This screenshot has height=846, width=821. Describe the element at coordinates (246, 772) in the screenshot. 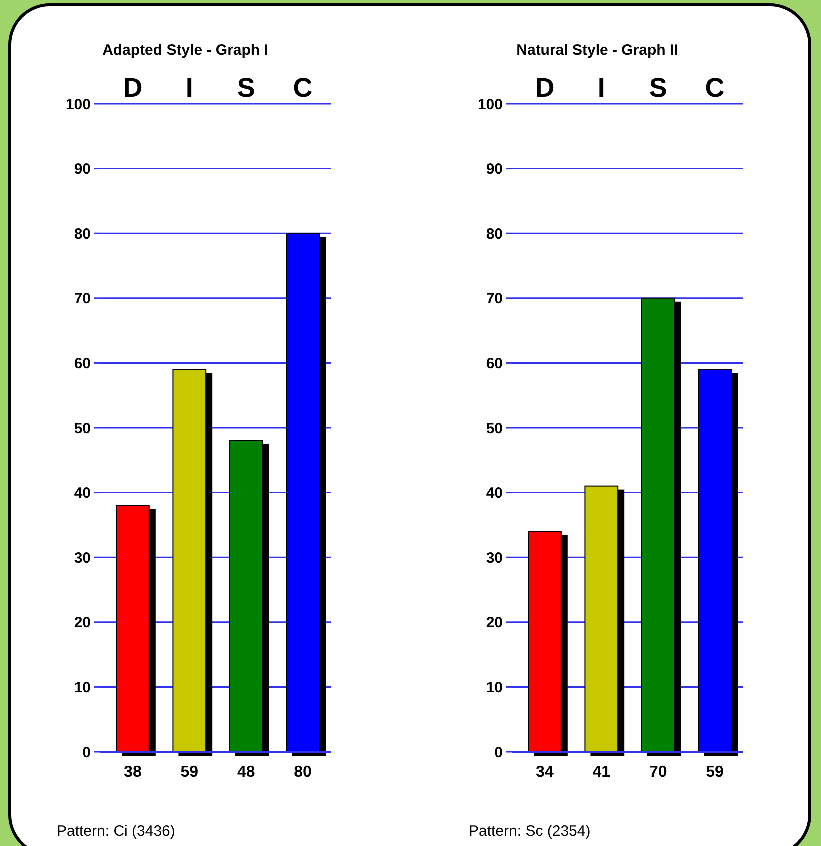

I see `data-label: 48` at that location.